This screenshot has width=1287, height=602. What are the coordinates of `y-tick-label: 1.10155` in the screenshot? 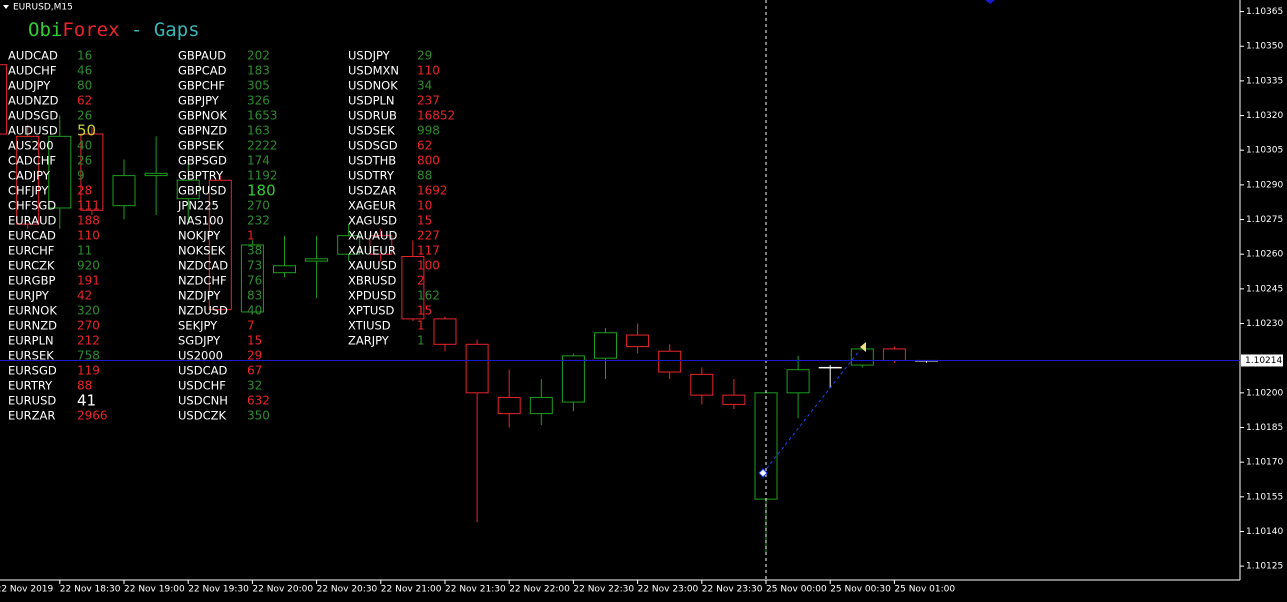 It's located at (1264, 497).